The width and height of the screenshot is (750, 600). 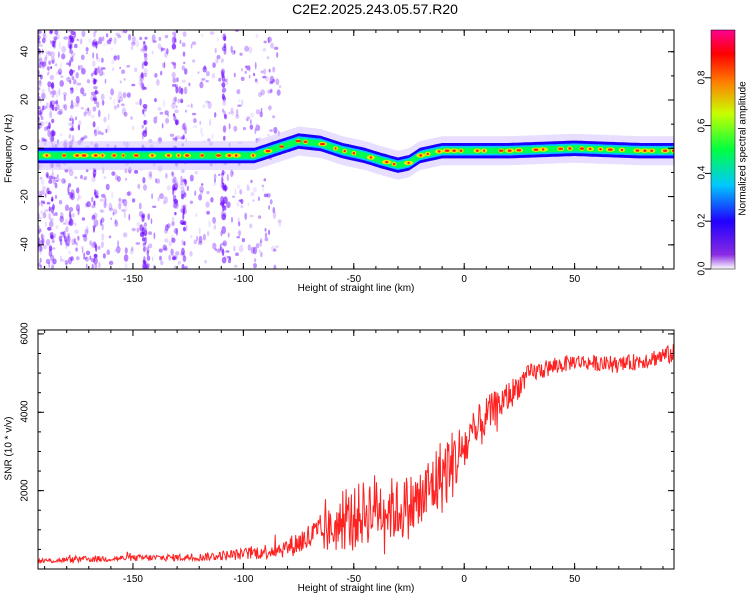 I want to click on x-tick-label: -150, so click(x=132, y=579).